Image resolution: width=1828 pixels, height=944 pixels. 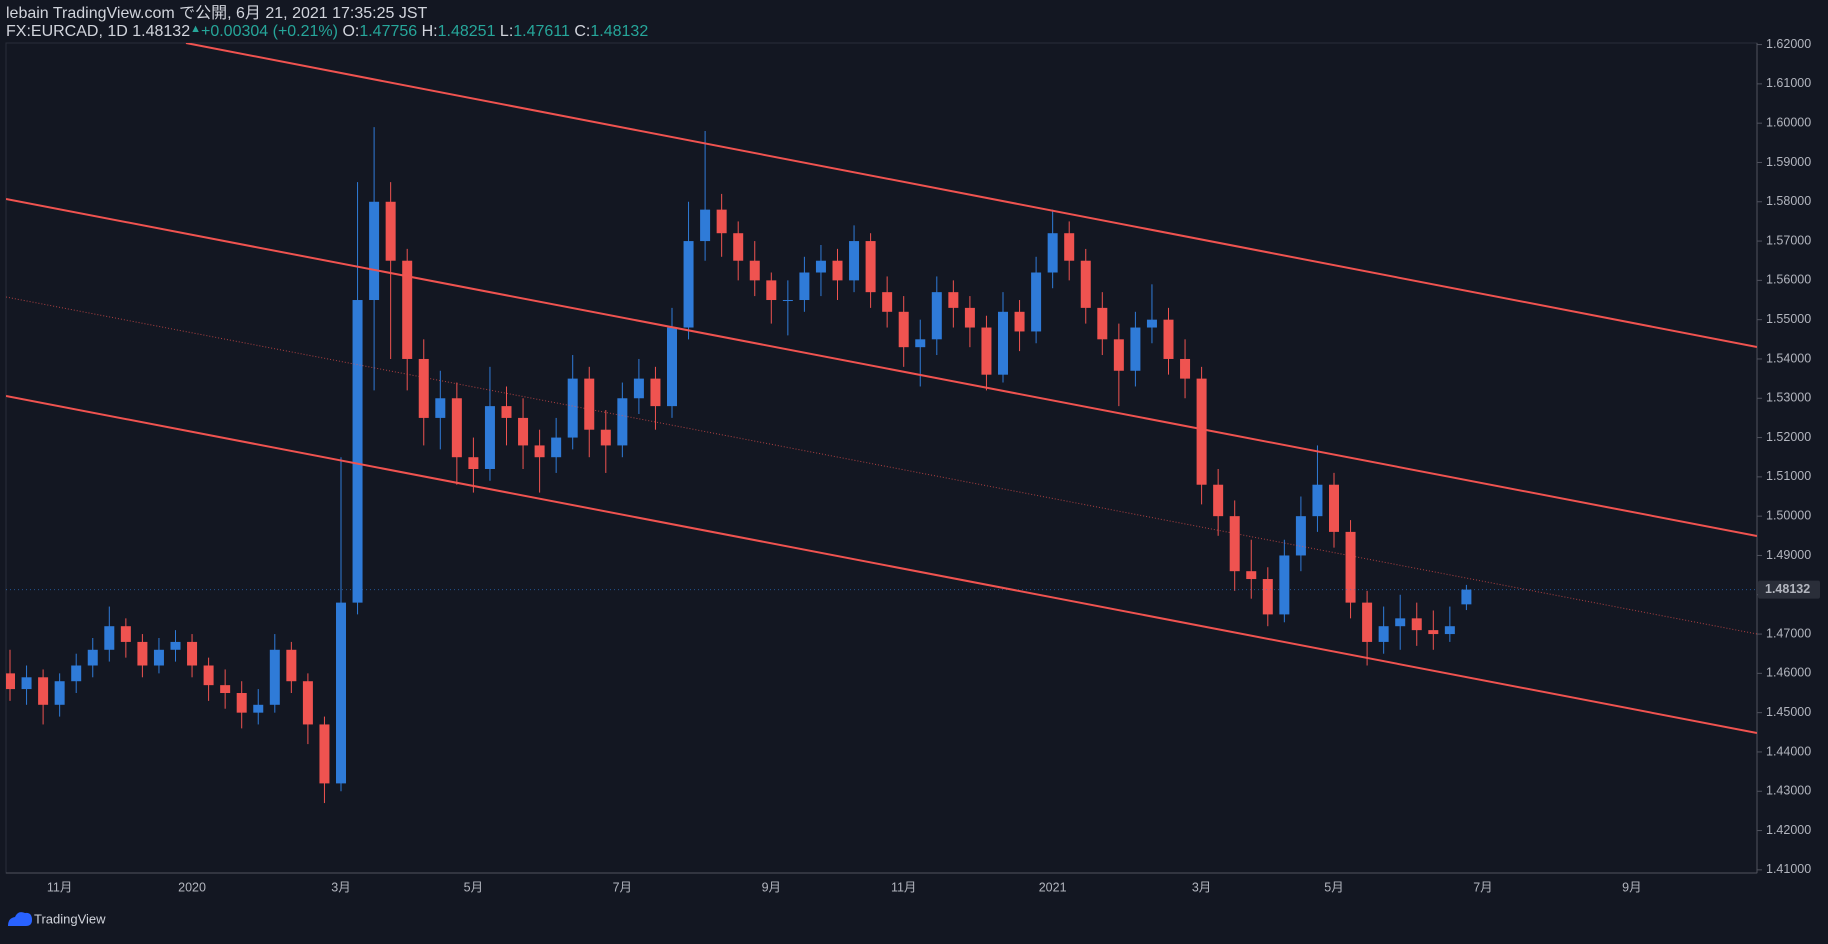 What do you see at coordinates (1788, 280) in the screenshot?
I see `y-tick-label: 1.56000` at bounding box center [1788, 280].